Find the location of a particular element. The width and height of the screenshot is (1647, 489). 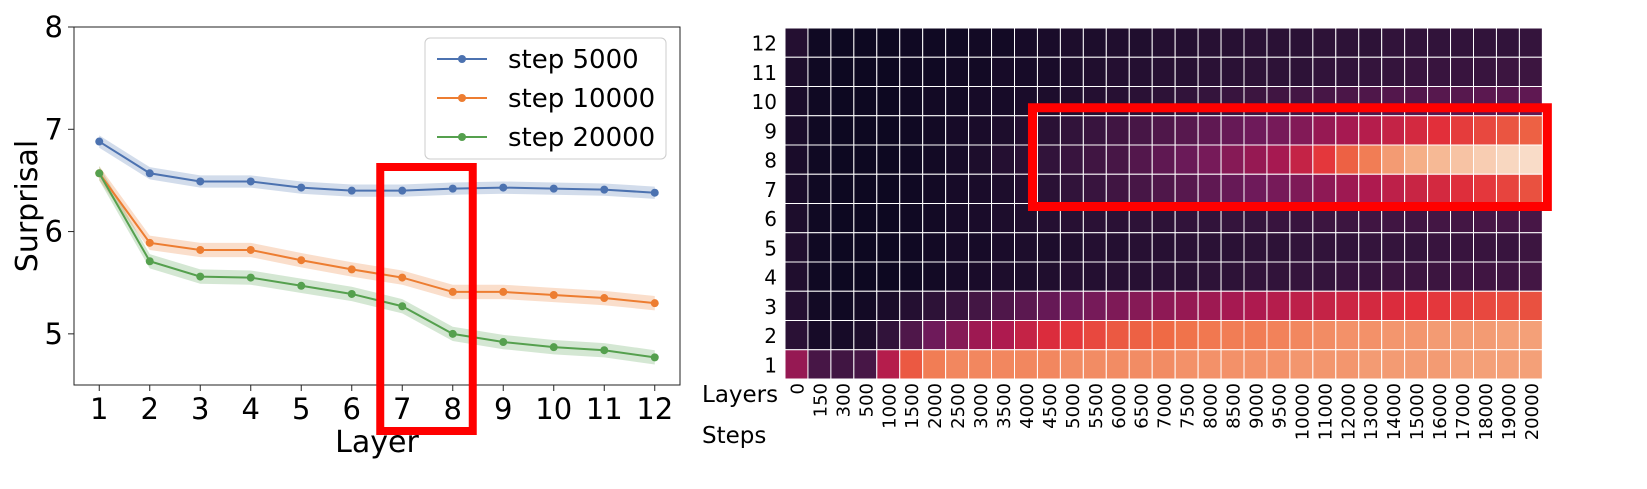

heatmap-row-label: 10 is located at coordinates (764, 102).